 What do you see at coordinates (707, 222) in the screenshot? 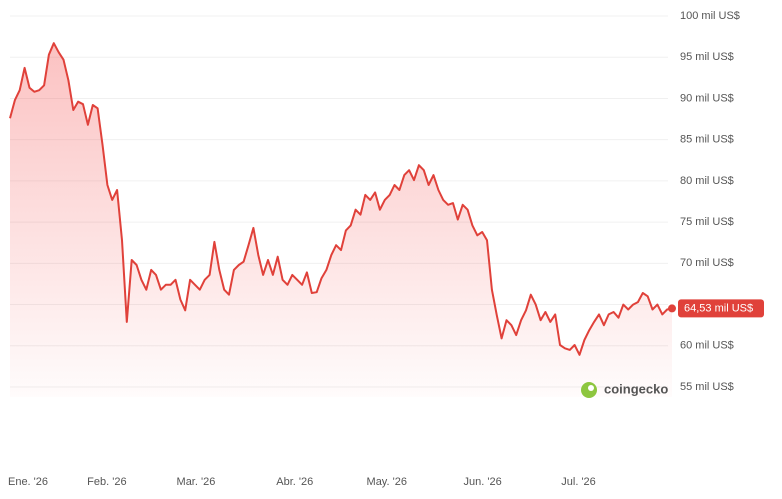
I see `y-tick-label: 75 mil US$` at bounding box center [707, 222].